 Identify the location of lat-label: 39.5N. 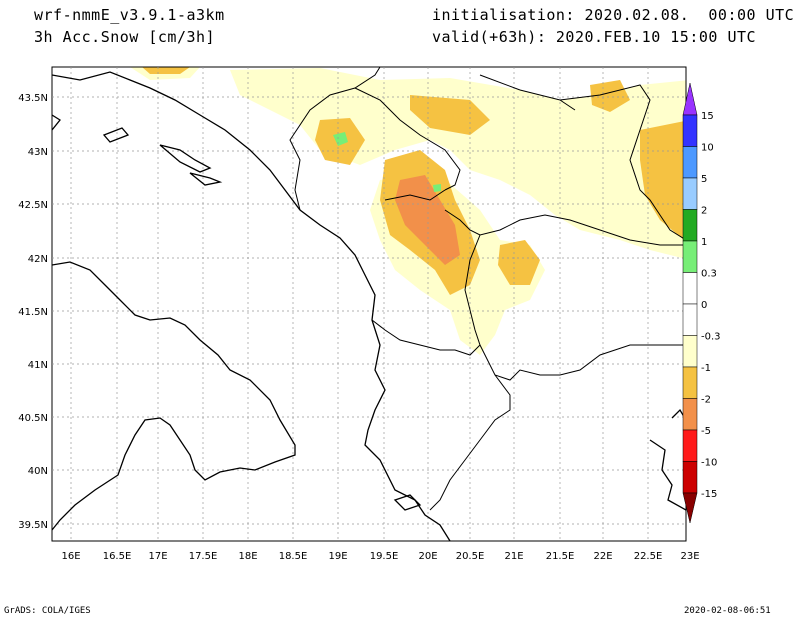
(33, 525).